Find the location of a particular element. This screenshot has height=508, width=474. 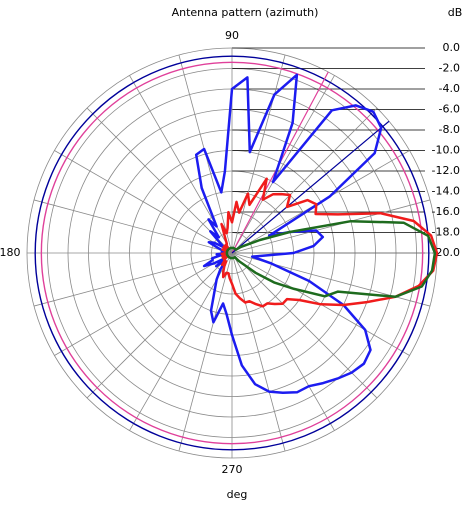

y-tick-label: -2.0 is located at coordinates (449, 68).